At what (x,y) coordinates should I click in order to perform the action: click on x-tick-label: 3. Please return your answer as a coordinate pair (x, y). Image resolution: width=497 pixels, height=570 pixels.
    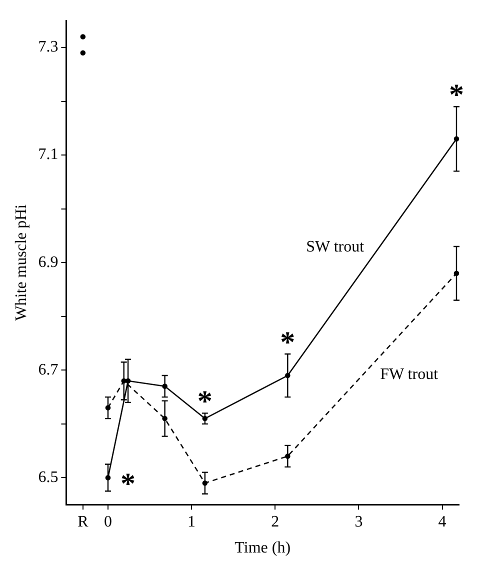
    Looking at the image, I should click on (358, 521).